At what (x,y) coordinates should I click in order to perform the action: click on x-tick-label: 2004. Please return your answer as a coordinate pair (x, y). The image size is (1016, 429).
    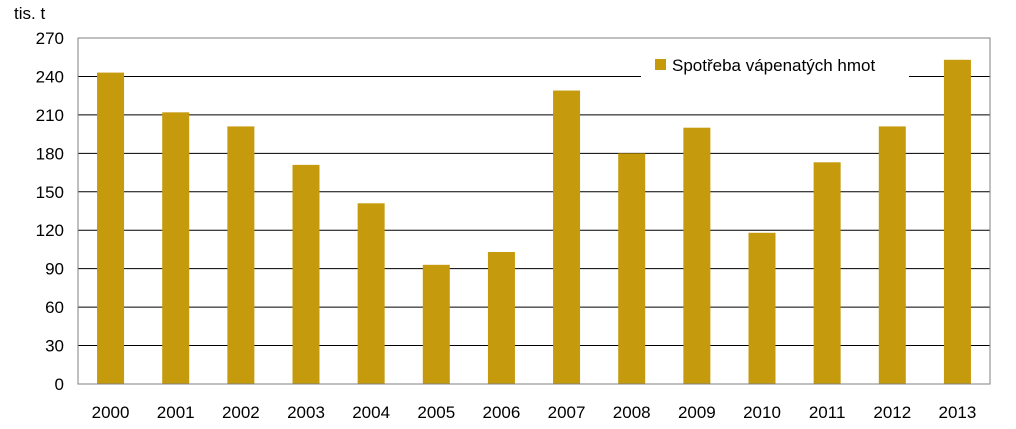
    Looking at the image, I should click on (371, 412).